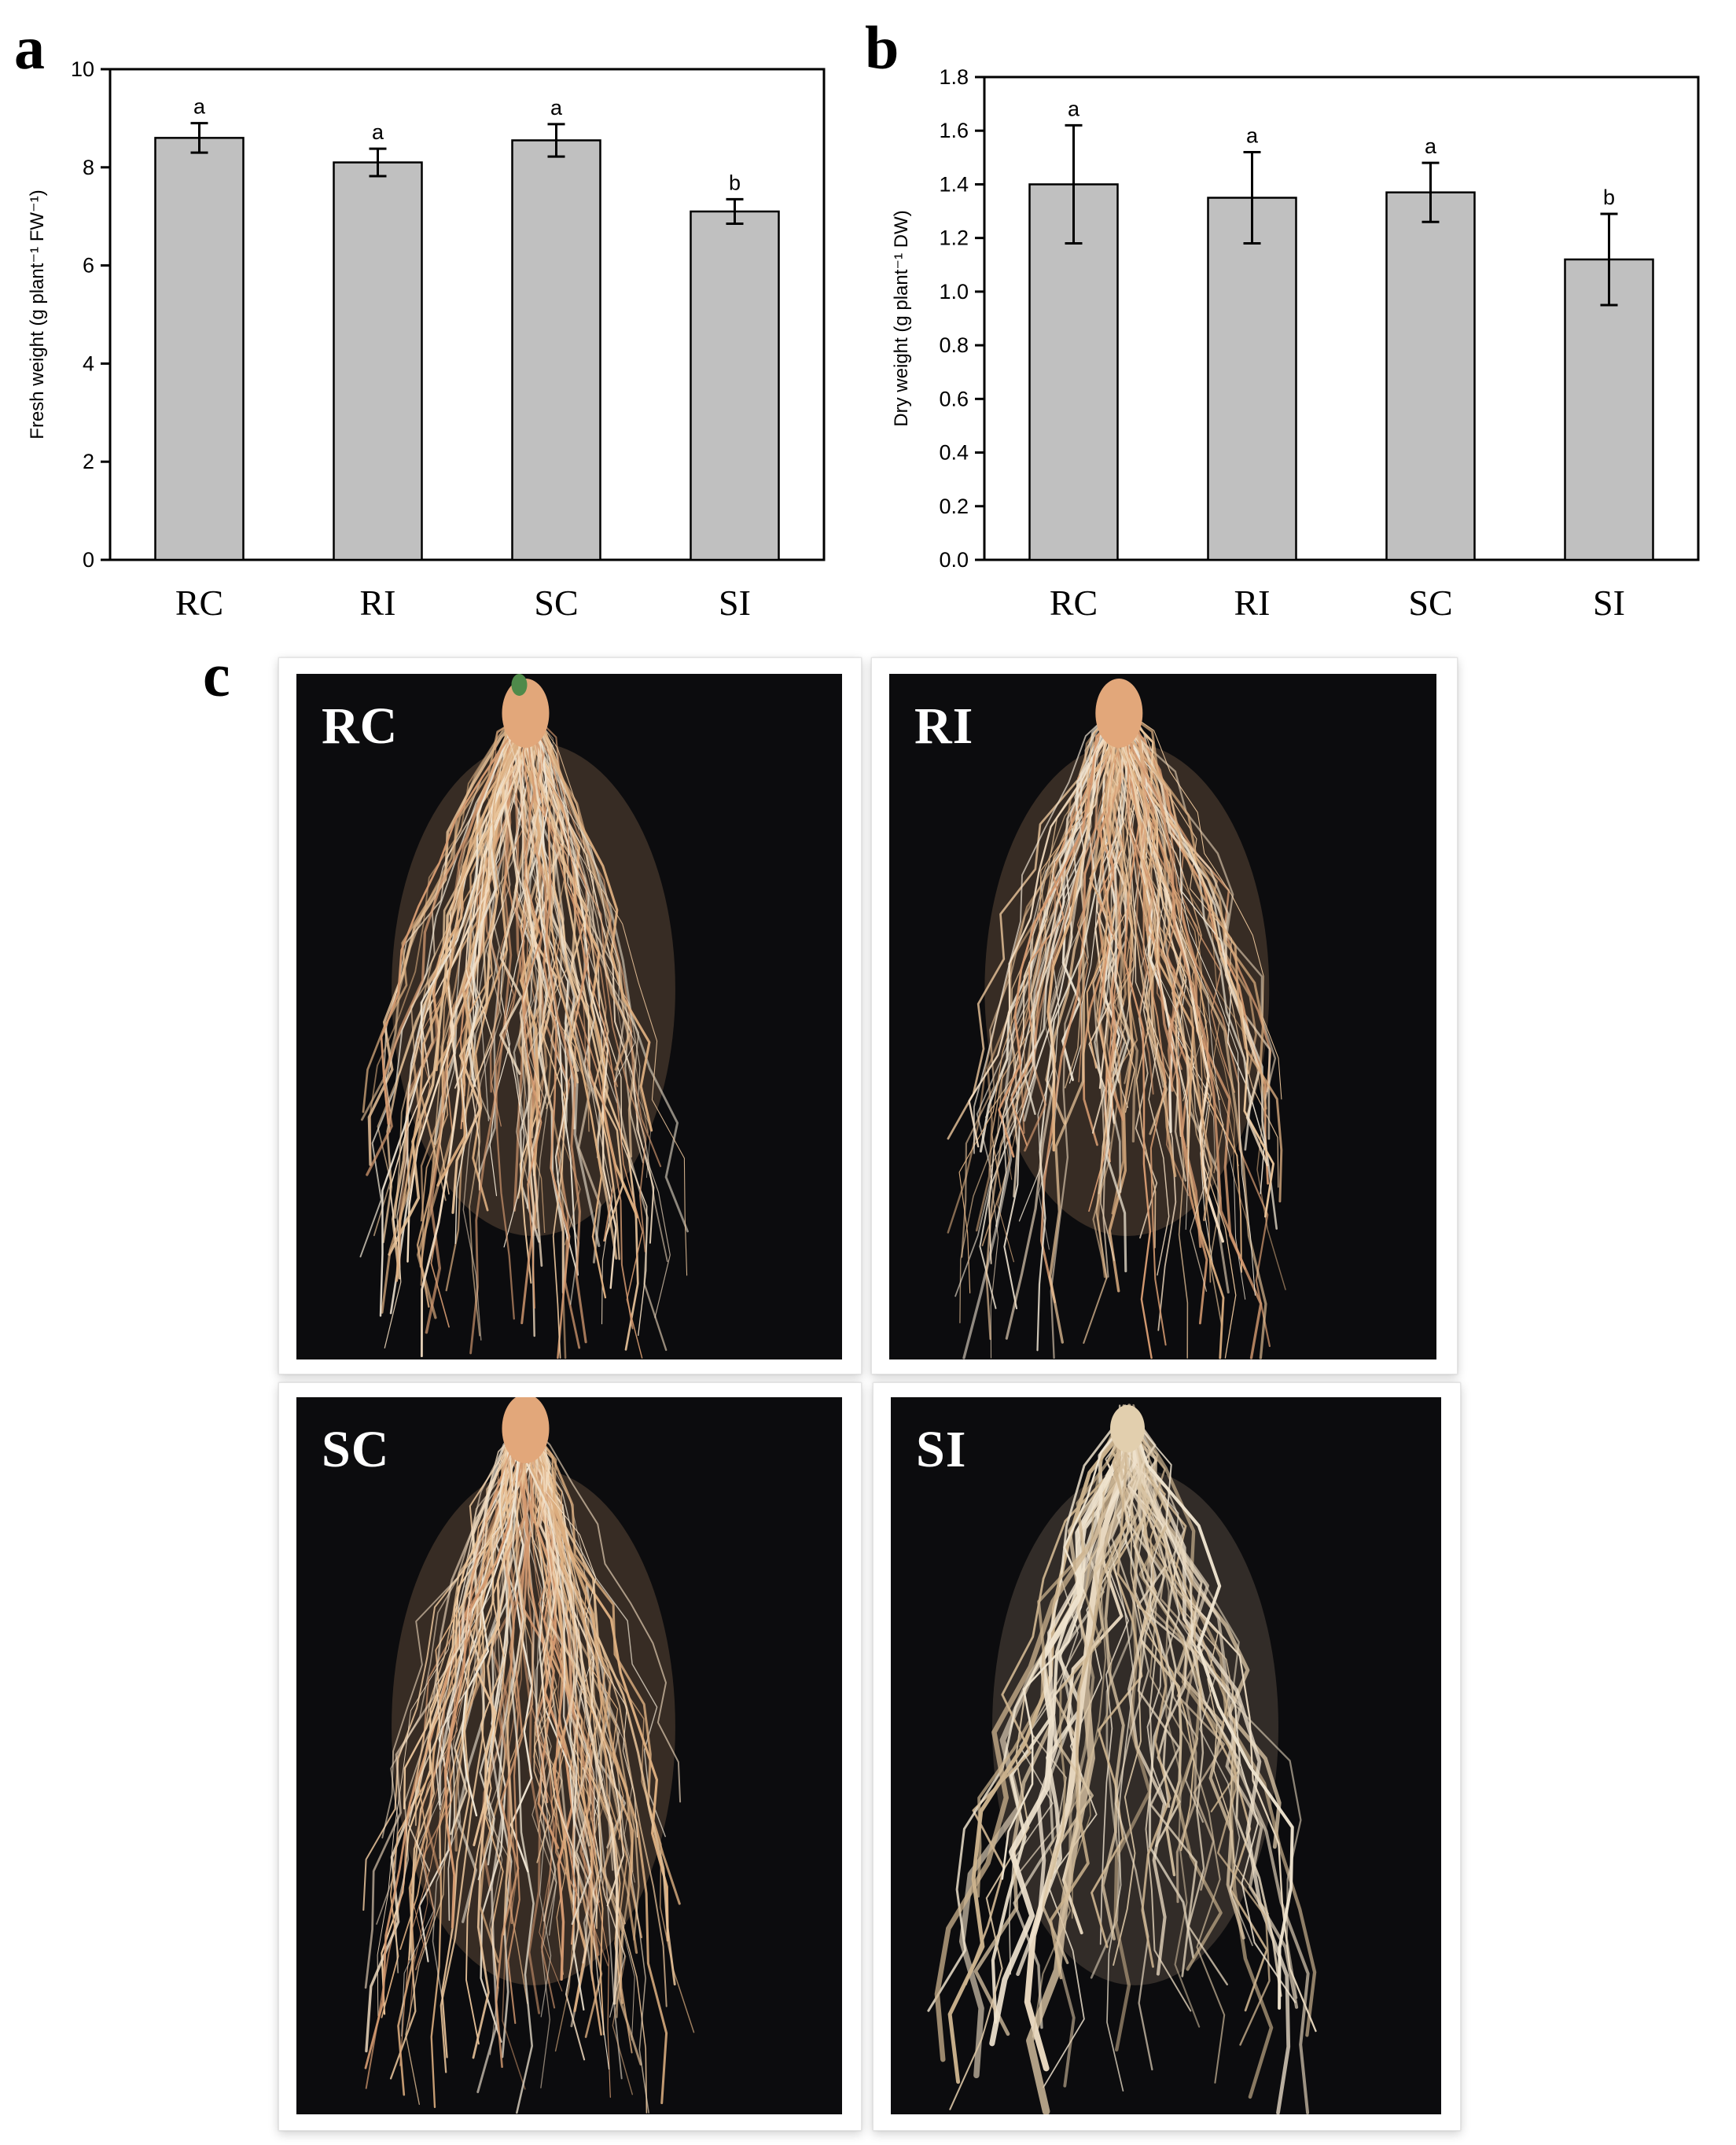 The height and width of the screenshot is (2145, 1736). What do you see at coordinates (735, 603) in the screenshot?
I see `chart-a-category-label: SI` at bounding box center [735, 603].